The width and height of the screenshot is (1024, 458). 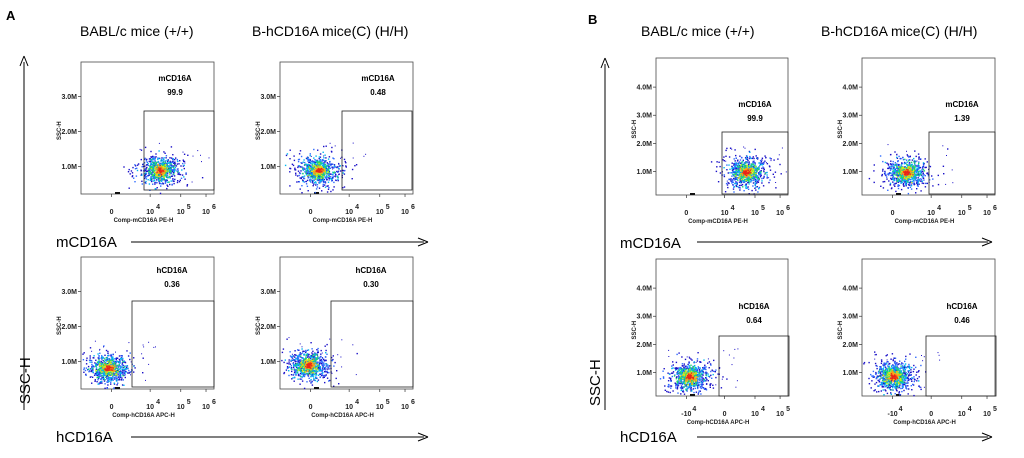 What do you see at coordinates (189, 207) in the screenshot?
I see `x-tick-exponent: 5` at bounding box center [189, 207].